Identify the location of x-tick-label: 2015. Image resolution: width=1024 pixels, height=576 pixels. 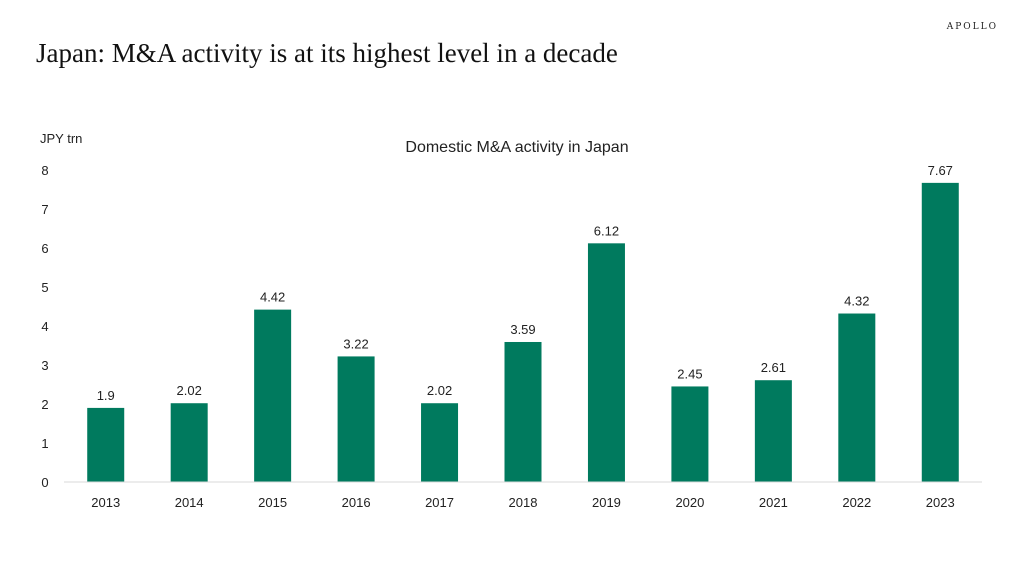
(272, 502).